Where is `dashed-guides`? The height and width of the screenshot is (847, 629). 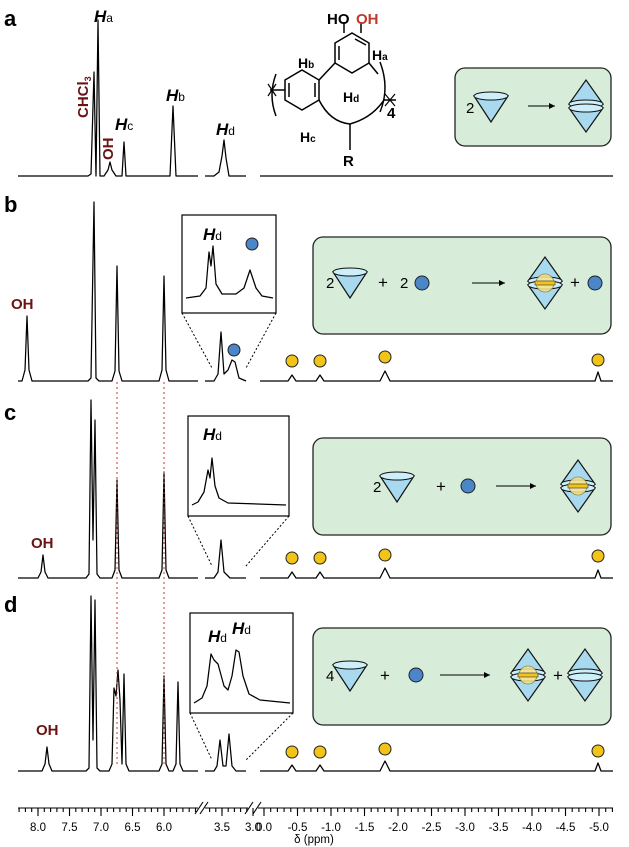
dashed-guides is located at coordinates (140, 573).